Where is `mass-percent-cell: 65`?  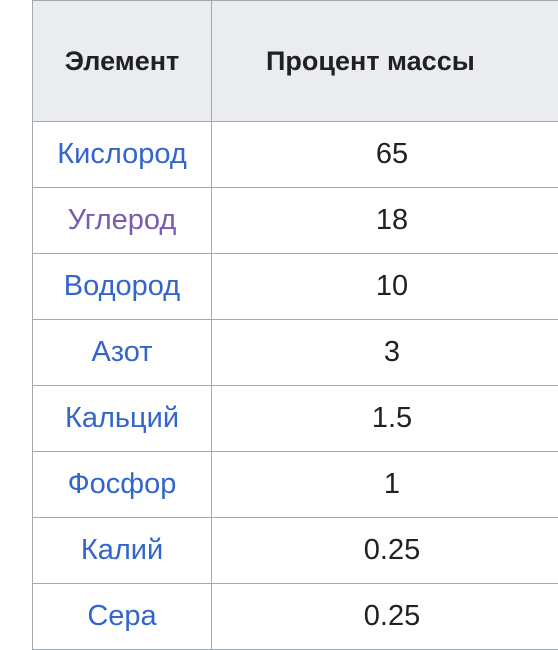
mass-percent-cell: 65 is located at coordinates (385, 155).